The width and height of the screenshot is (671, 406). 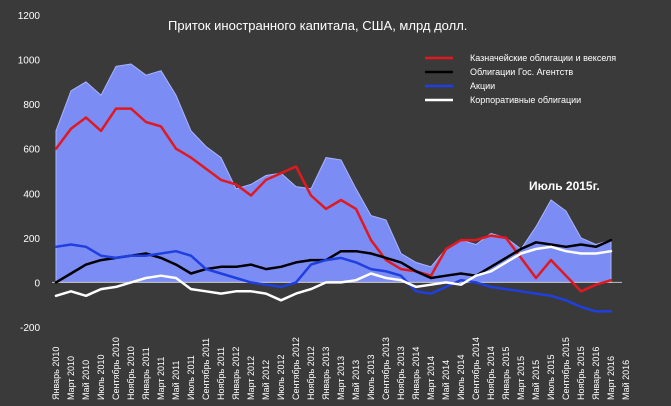 I want to click on x-tick-label: Январь 2013, so click(x=326, y=373).